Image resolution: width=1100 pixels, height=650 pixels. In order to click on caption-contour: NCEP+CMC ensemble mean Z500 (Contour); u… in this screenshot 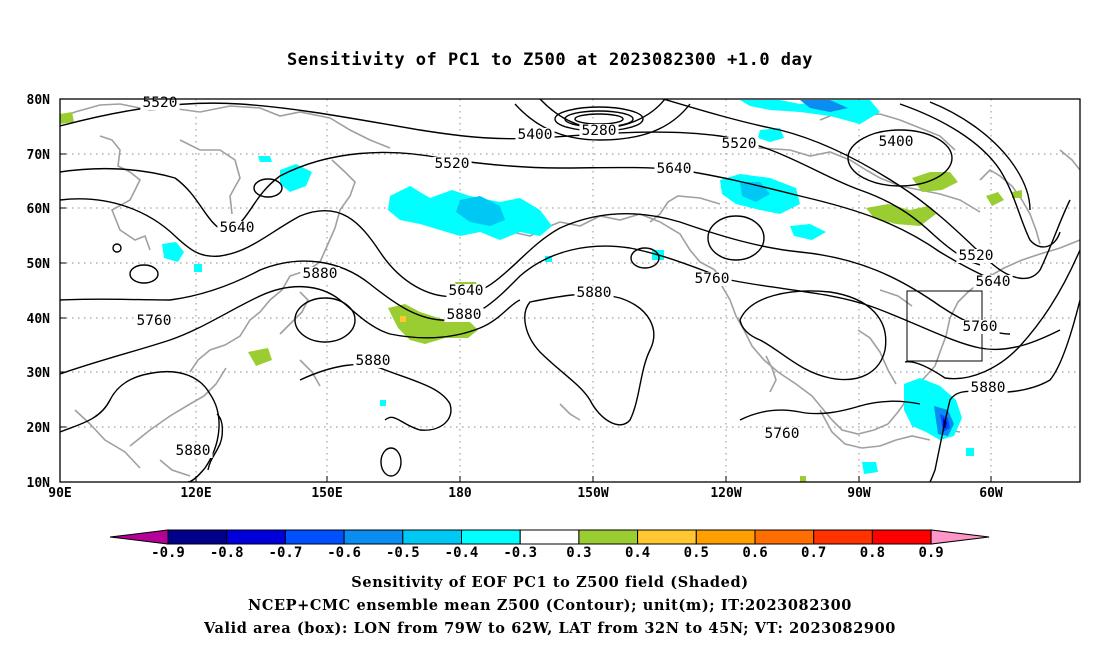, I will do `click(550, 605)`.